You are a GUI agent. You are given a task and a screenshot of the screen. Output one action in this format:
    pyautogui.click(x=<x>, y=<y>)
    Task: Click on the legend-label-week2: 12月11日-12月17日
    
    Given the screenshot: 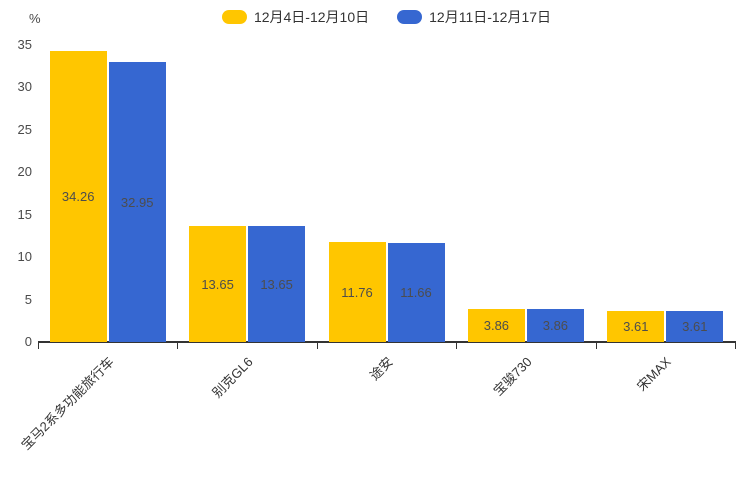 What is the action you would take?
    pyautogui.click(x=490, y=17)
    